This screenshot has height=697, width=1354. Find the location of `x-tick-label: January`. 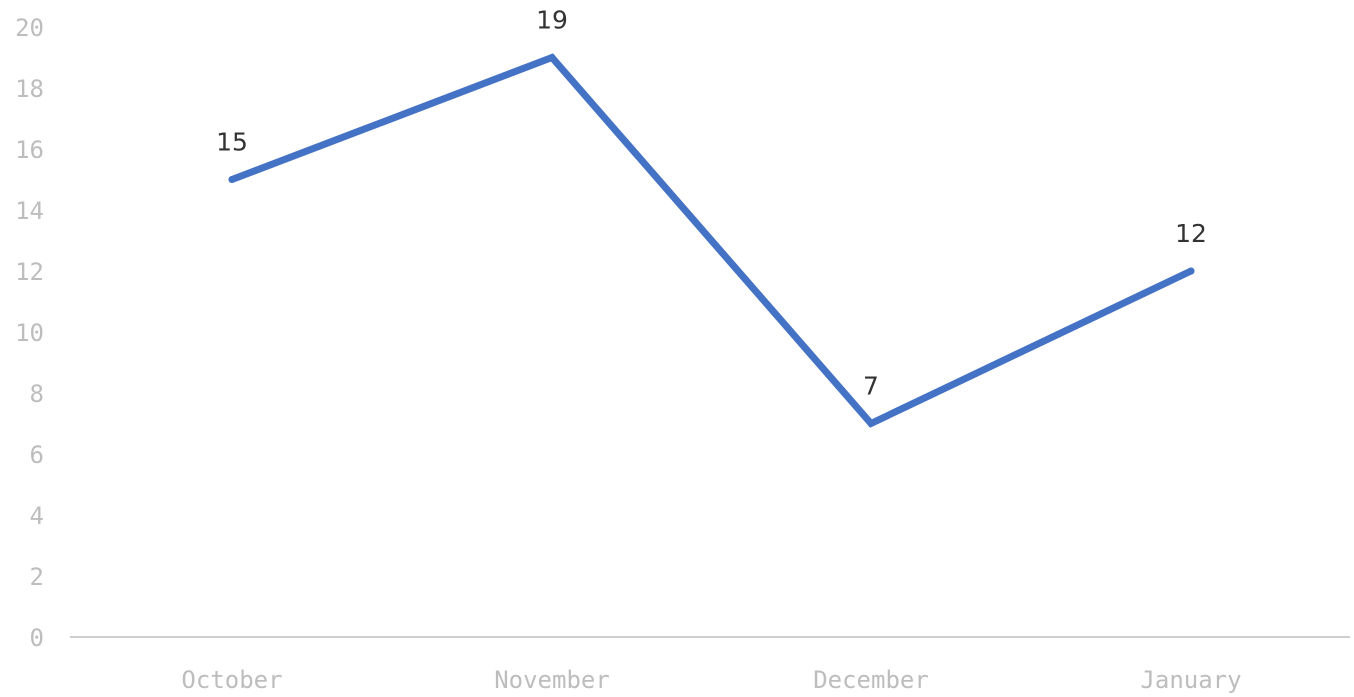

x-tick-label: January is located at coordinates (1190, 680).